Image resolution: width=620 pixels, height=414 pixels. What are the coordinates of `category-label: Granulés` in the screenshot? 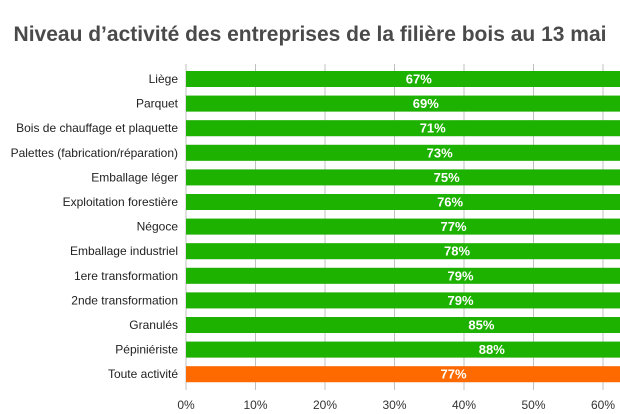 It's located at (153, 325).